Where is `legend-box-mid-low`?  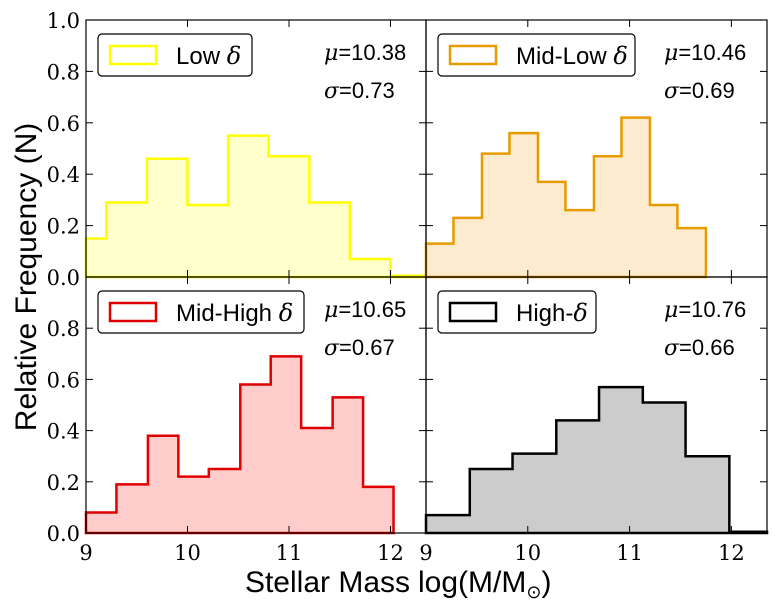 legend-box-mid-low is located at coordinates (536, 55).